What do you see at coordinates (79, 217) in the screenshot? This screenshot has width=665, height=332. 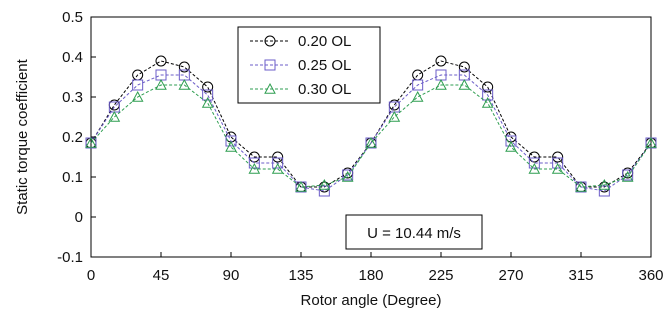 I see `y-tick-label-1: 0` at bounding box center [79, 217].